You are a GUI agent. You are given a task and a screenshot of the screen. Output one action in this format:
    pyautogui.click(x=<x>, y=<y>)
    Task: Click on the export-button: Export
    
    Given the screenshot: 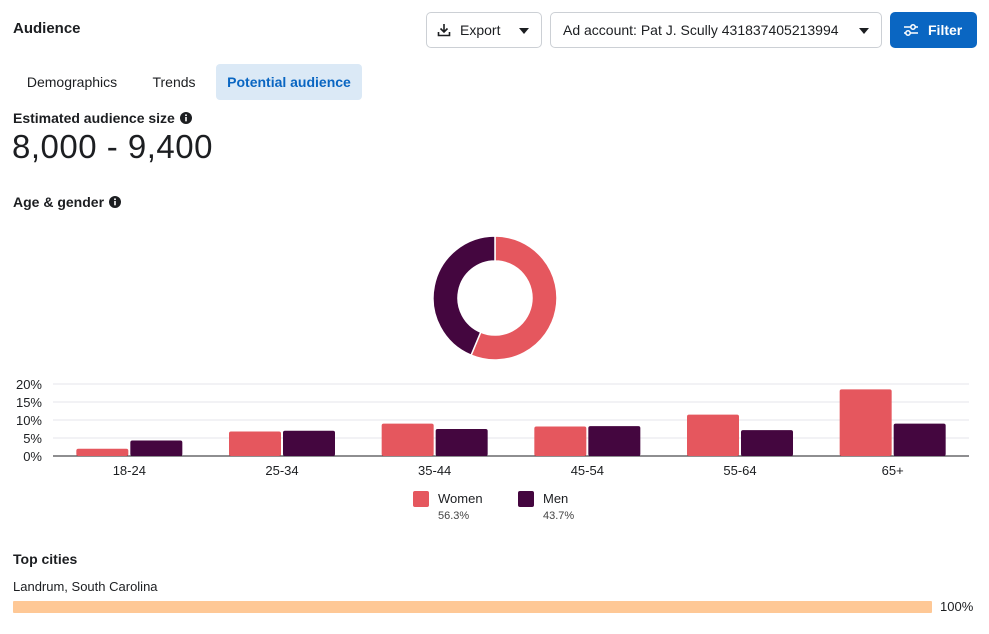 What is the action you would take?
    pyautogui.click(x=484, y=30)
    